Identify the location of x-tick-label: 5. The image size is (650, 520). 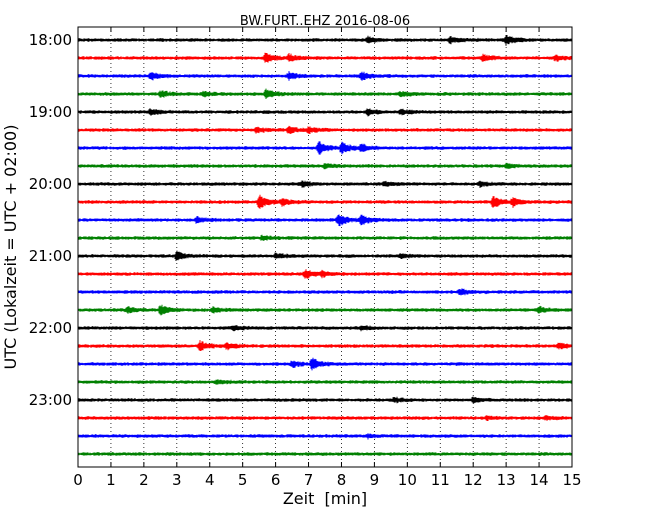
(243, 480).